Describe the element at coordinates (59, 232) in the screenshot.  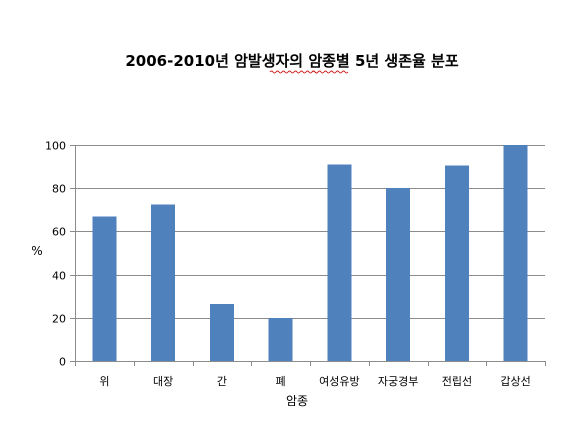
I see `y-tick-label: 60` at that location.